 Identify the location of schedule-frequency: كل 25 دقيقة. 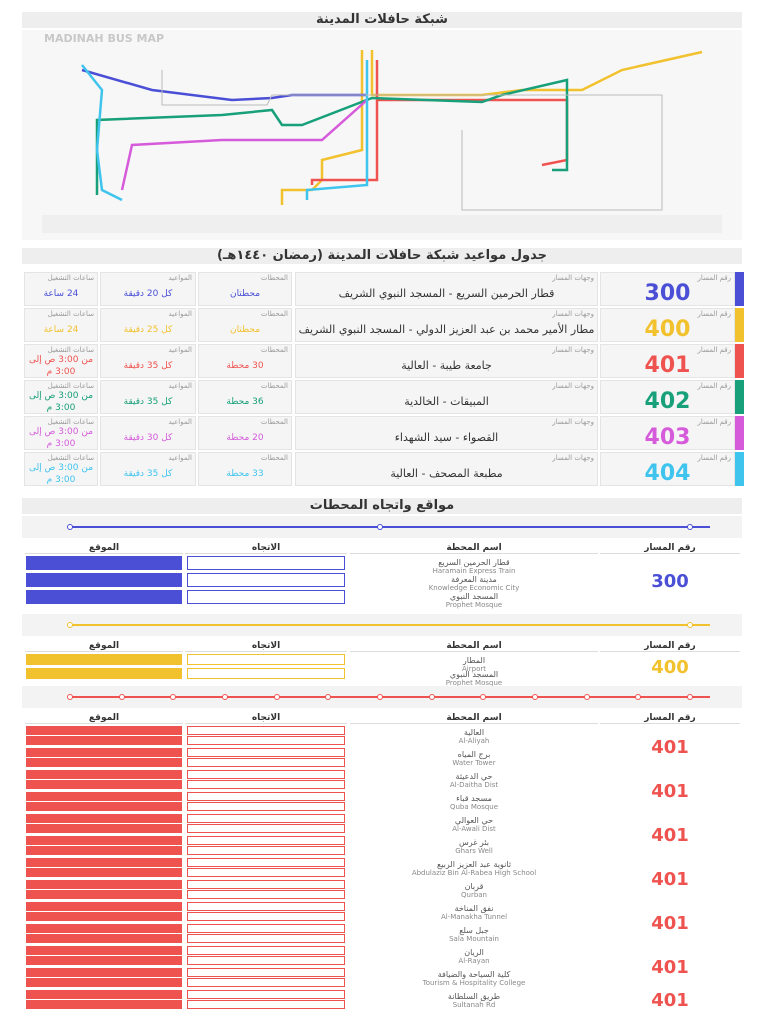
(148, 330).